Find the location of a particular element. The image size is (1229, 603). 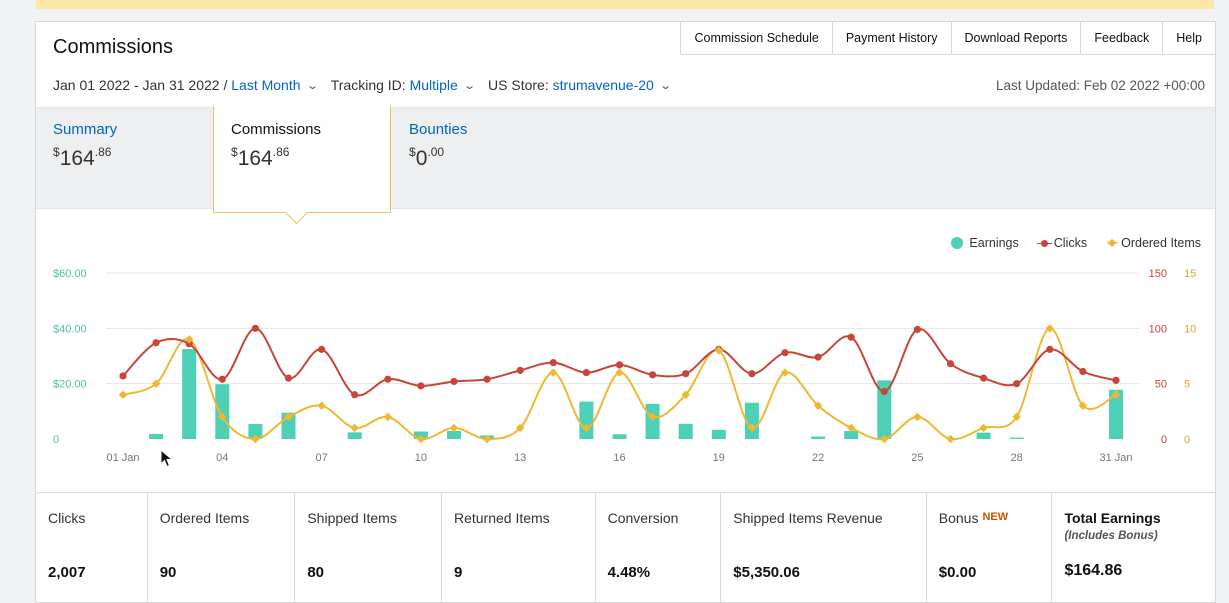

stat-label: Returned Items is located at coordinates (501, 518).